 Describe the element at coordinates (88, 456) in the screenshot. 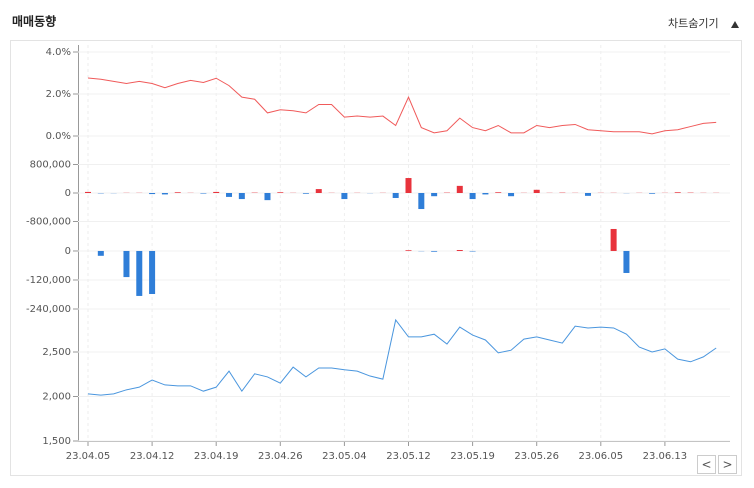

I see `x-tick-label: 23.04.05` at that location.